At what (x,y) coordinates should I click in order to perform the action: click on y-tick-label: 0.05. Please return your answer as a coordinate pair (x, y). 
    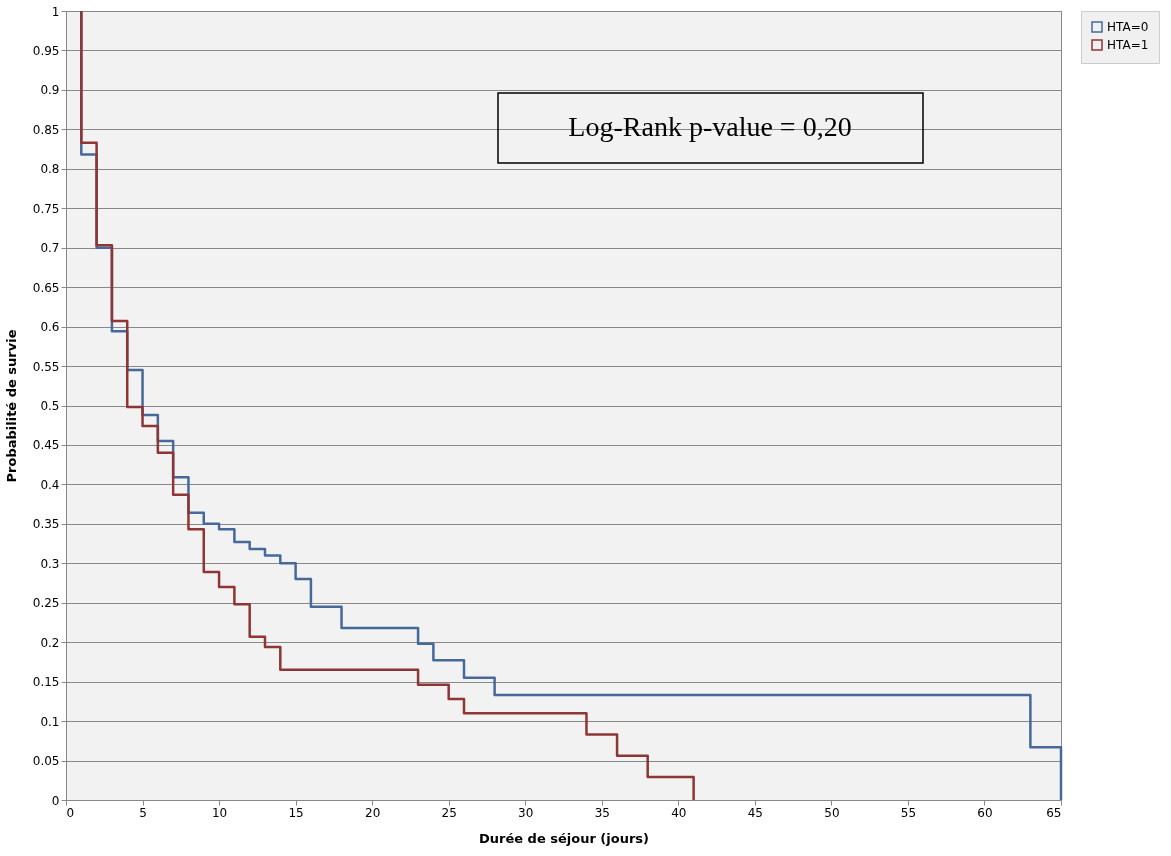
    Looking at the image, I should click on (46, 761).